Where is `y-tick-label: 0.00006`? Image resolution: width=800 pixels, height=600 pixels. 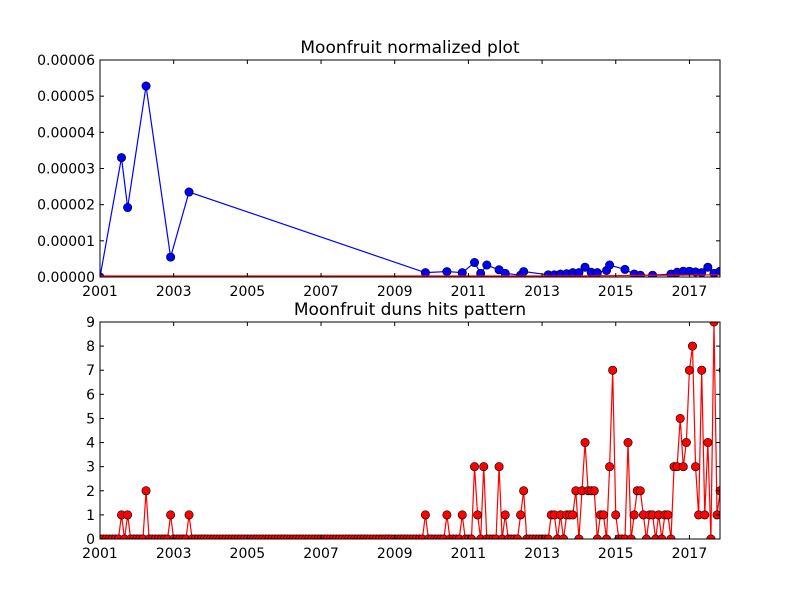
y-tick-label: 0.00006 is located at coordinates (66, 61).